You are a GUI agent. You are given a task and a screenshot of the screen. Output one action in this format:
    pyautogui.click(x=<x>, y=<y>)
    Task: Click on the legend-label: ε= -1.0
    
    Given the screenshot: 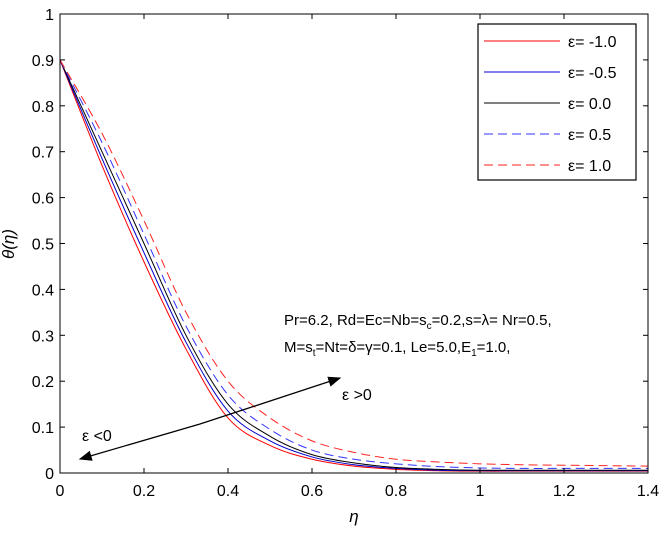 What is the action you would take?
    pyautogui.click(x=592, y=42)
    